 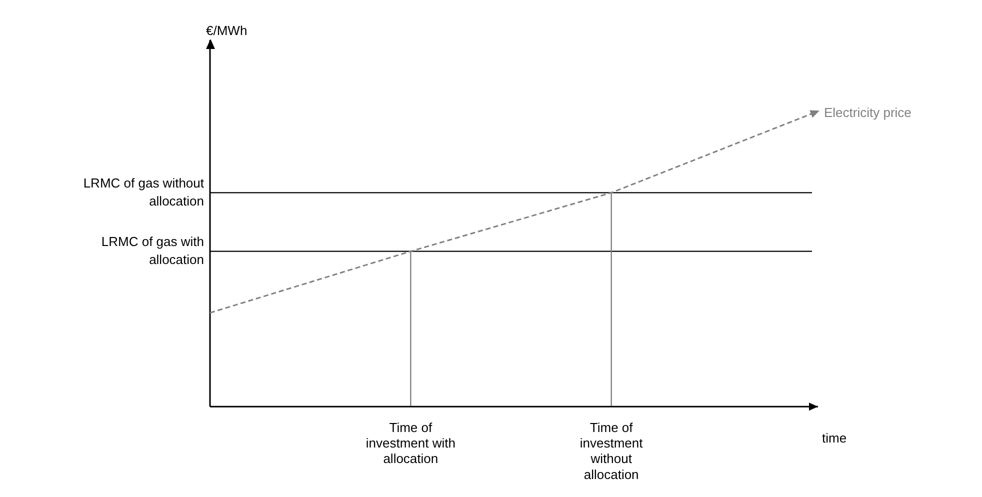 What do you see at coordinates (834, 438) in the screenshot?
I see `x-axis-title: time` at bounding box center [834, 438].